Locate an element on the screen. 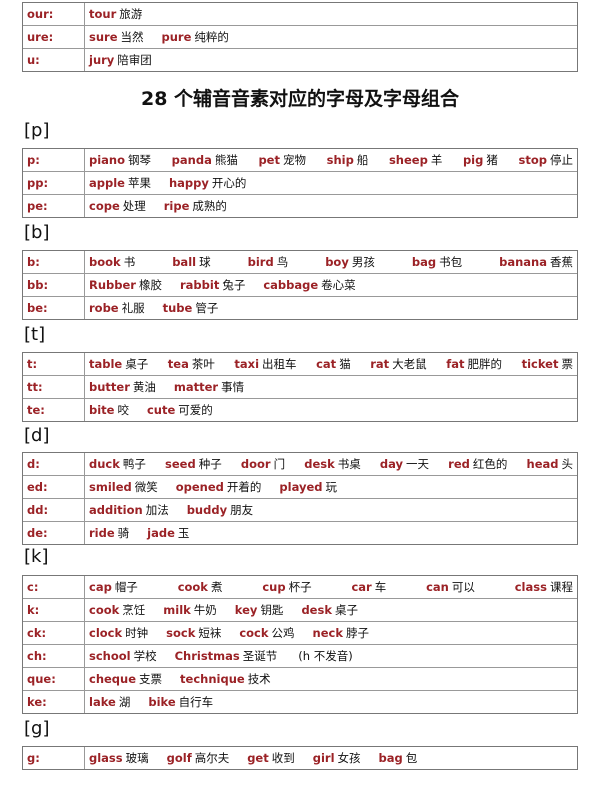  word-item: rabbit 兔子 is located at coordinates (212, 285).